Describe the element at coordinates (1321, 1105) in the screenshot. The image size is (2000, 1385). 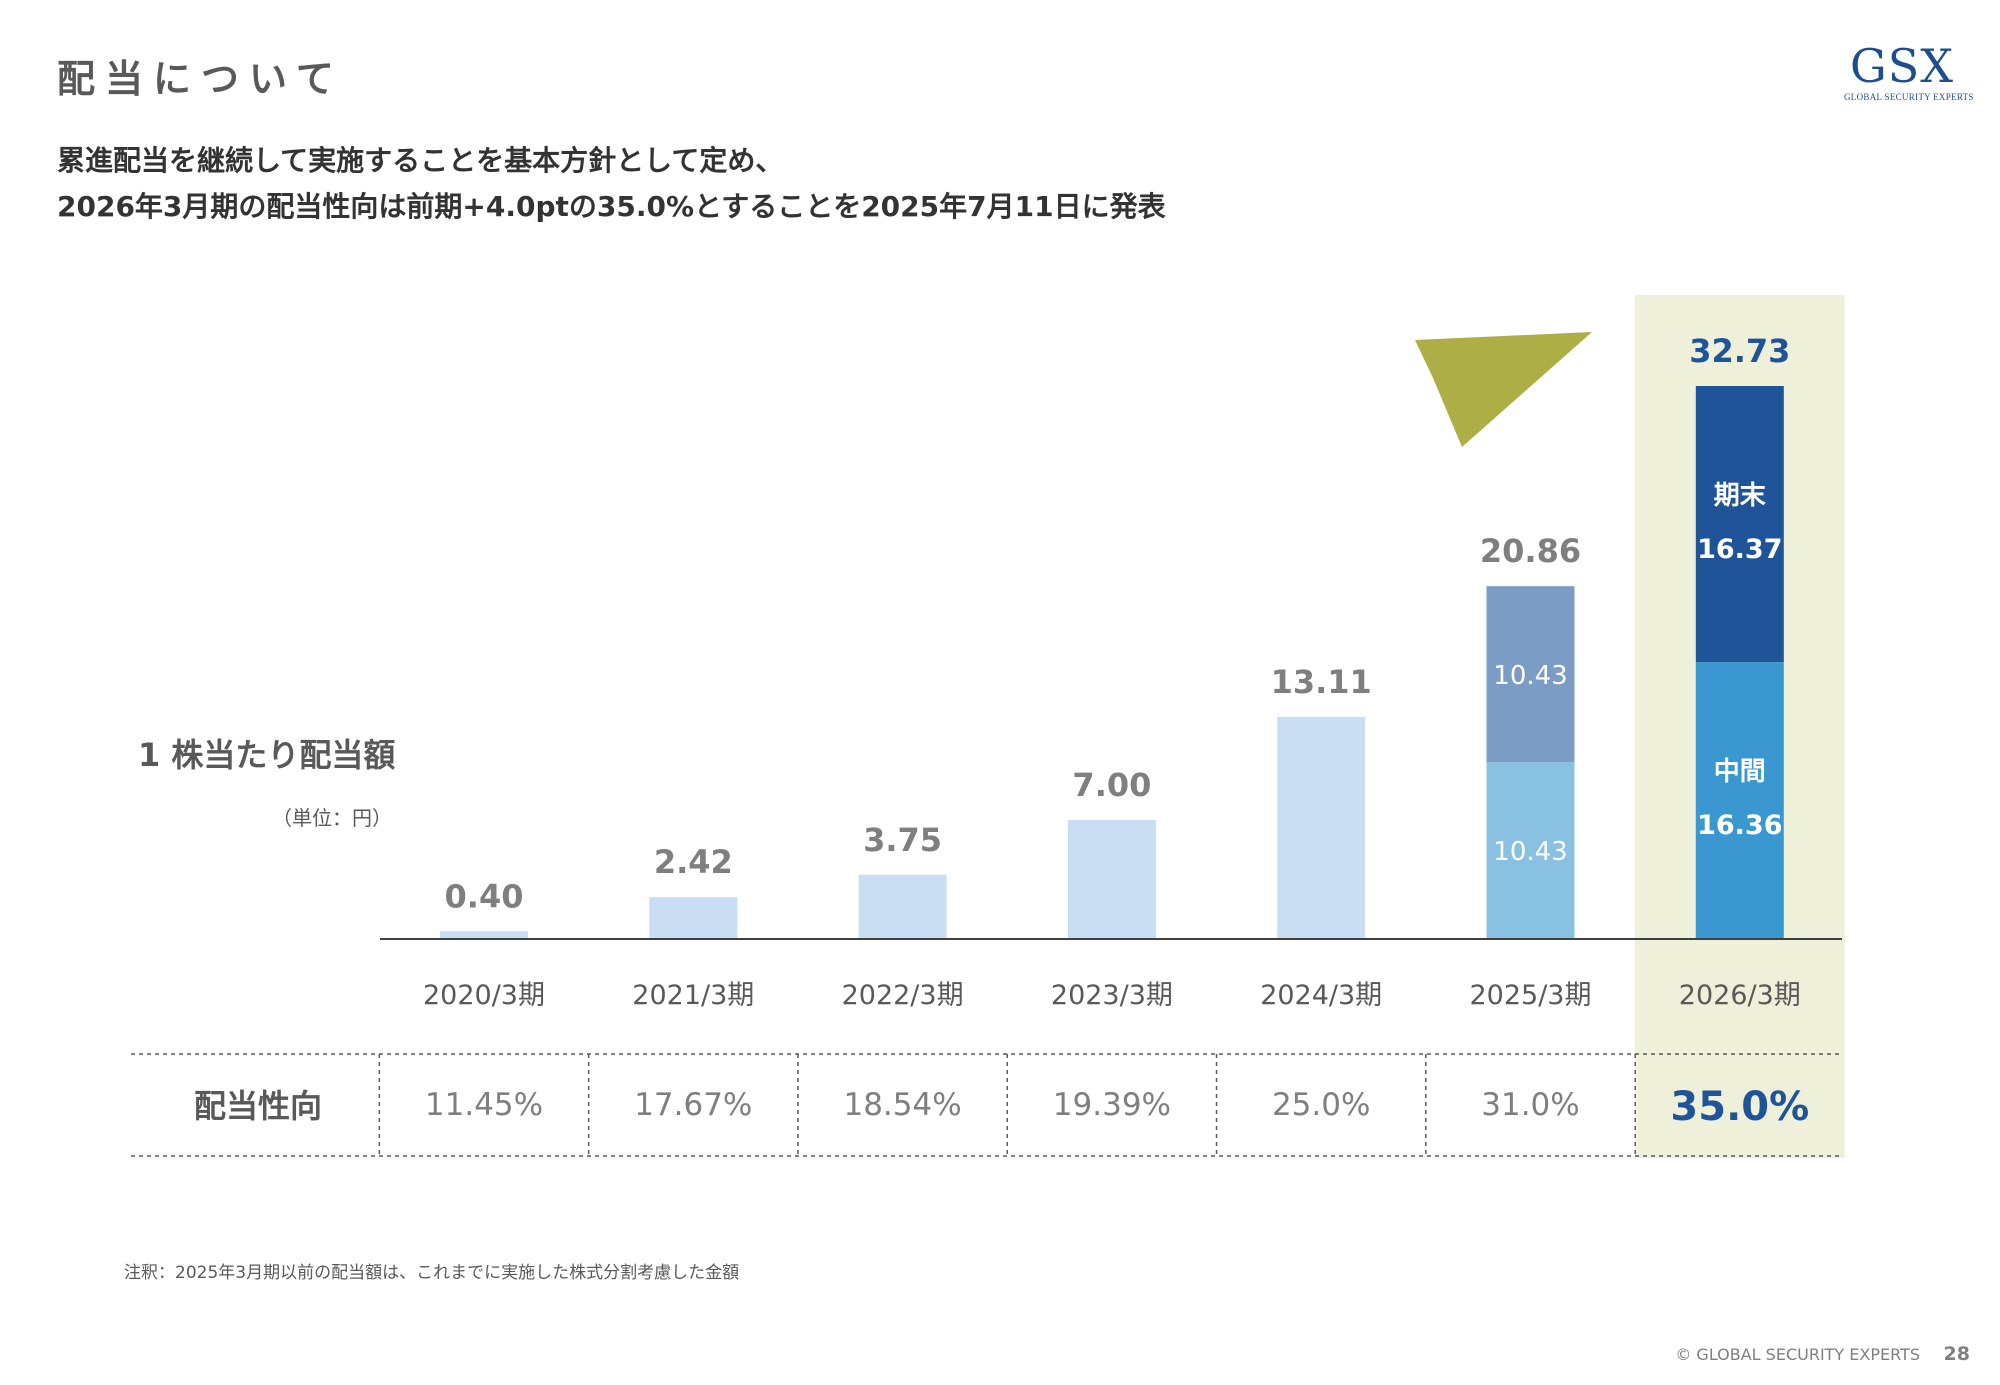
I see `payout-value: 25.0%` at that location.